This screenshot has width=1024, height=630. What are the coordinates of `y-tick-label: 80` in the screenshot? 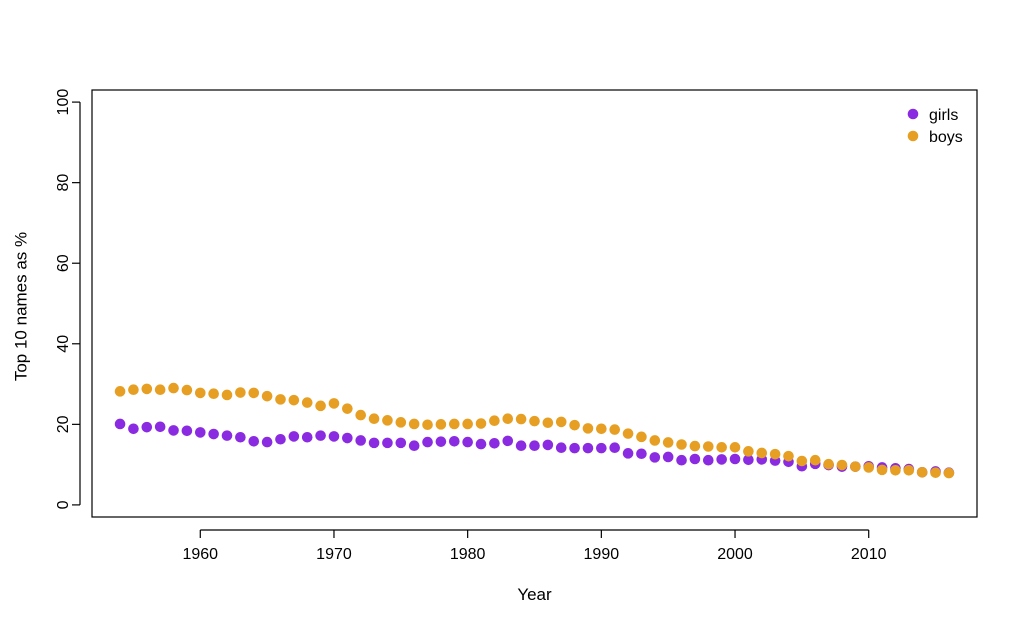 It's located at (63, 183).